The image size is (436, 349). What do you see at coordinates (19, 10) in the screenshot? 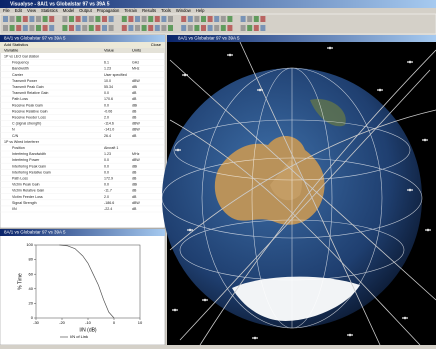
I see `menu-item: Edit` at bounding box center [19, 10].